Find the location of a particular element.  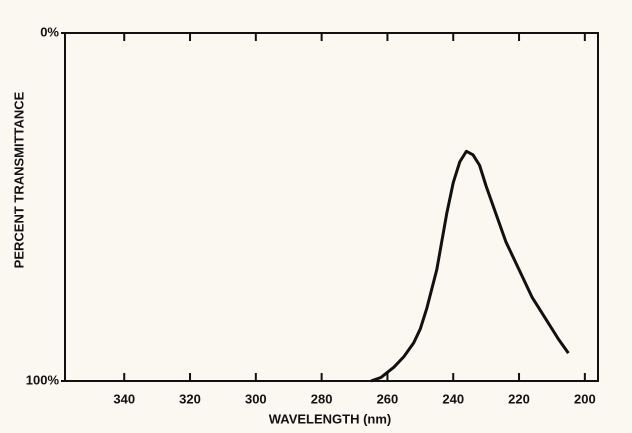

x-tick-label: 340 is located at coordinates (124, 398).